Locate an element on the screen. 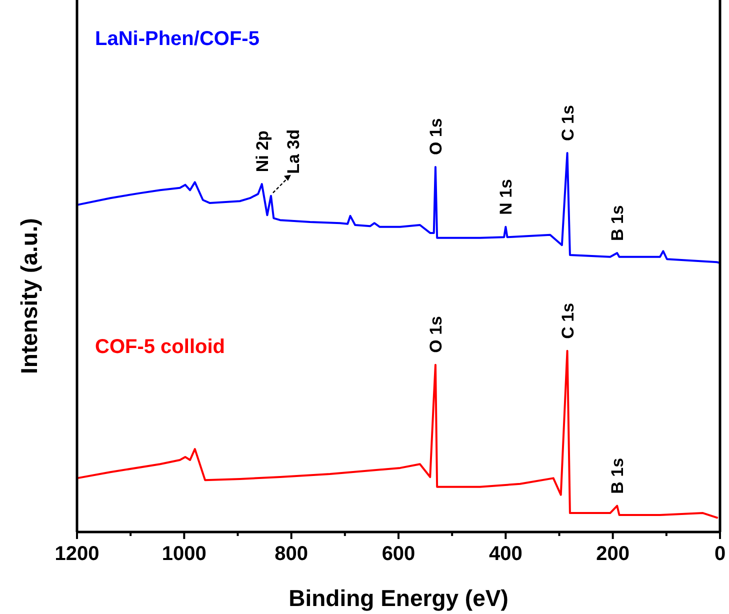 This screenshot has height=614, width=729. x-tick-label: 1200 is located at coordinates (77, 554).